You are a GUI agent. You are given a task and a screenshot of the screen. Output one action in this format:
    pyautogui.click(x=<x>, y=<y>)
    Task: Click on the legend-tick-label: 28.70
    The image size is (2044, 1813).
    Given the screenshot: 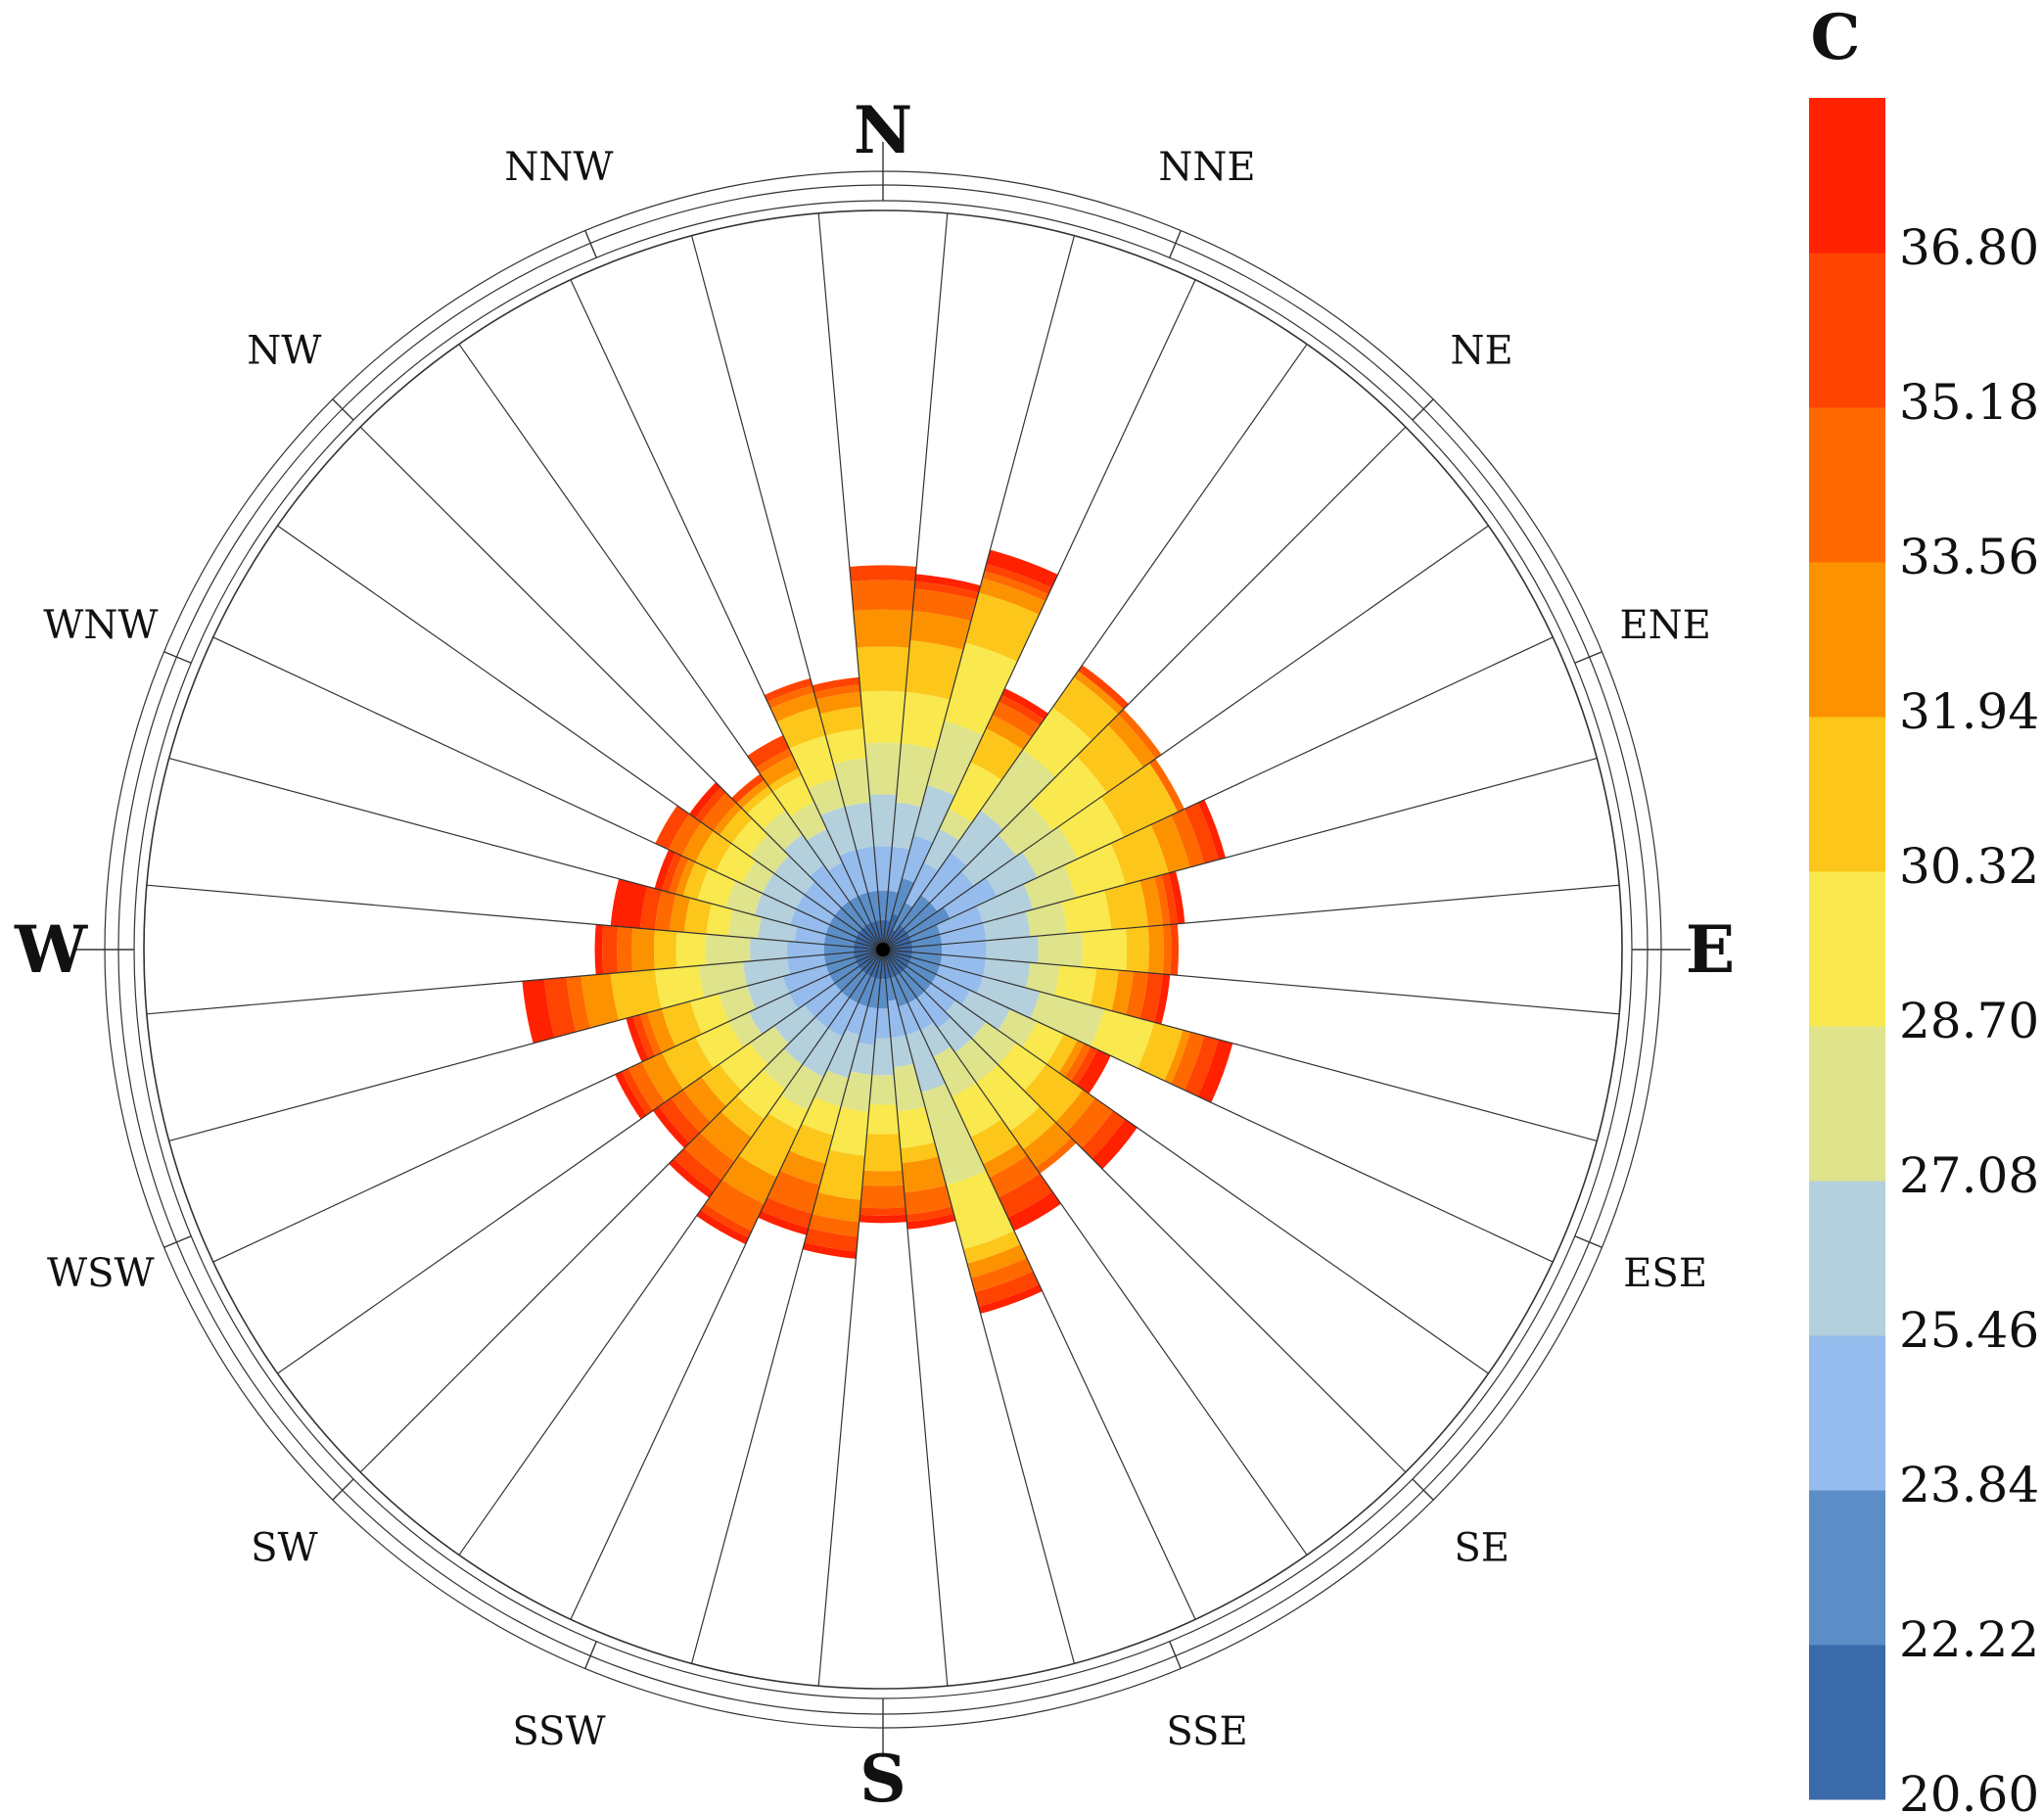 What is the action you would take?
    pyautogui.click(x=1969, y=1021)
    